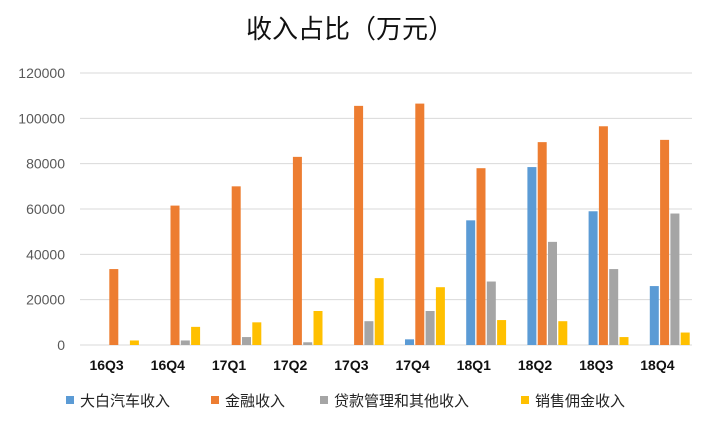  I want to click on x-axis-ticks: 16Q3 16Q4 17Q1 17Q2 17Q3 17Q4 18Q1 18Q2 18Q3 18Q4, so click(381, 365).